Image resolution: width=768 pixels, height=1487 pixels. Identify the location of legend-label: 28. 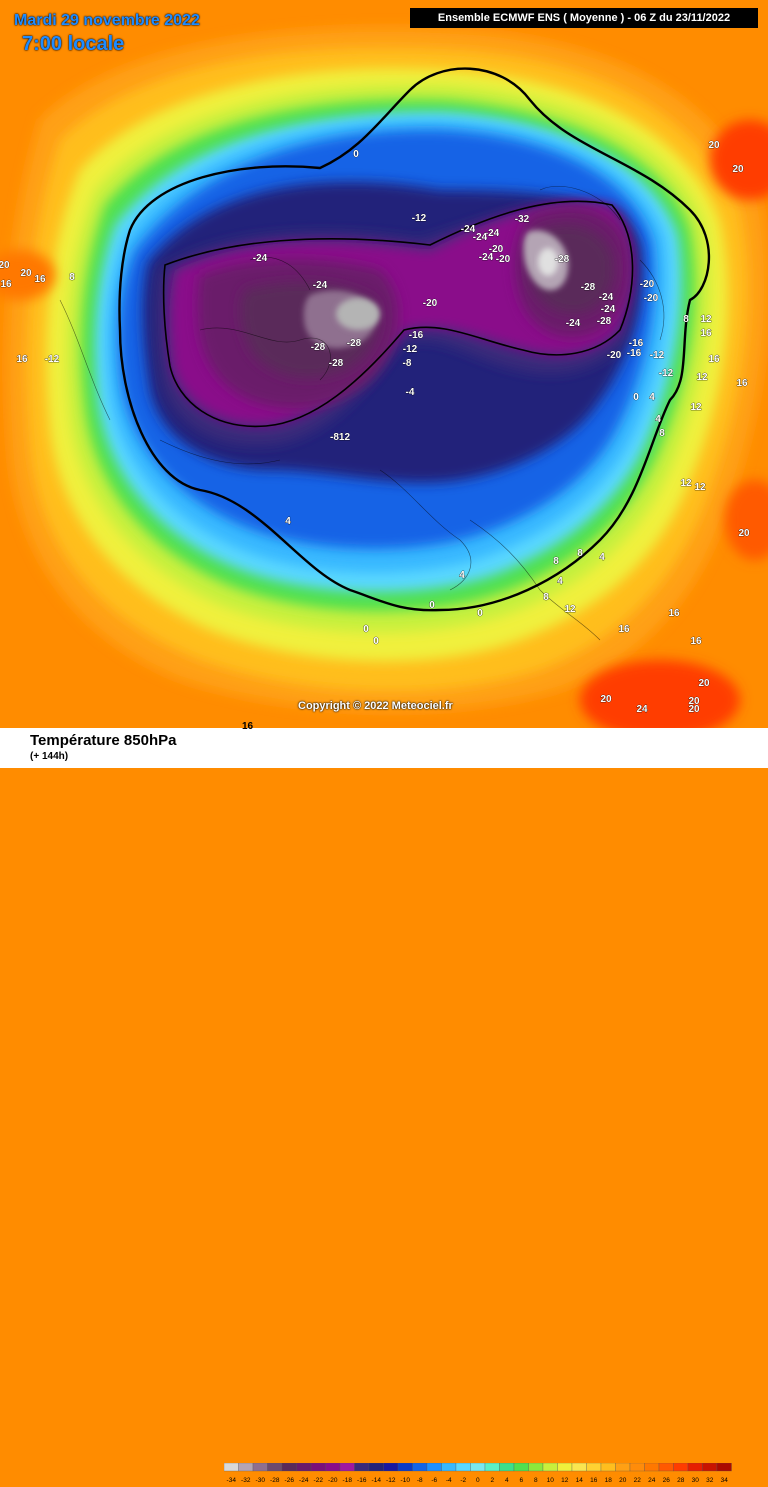
(681, 1480).